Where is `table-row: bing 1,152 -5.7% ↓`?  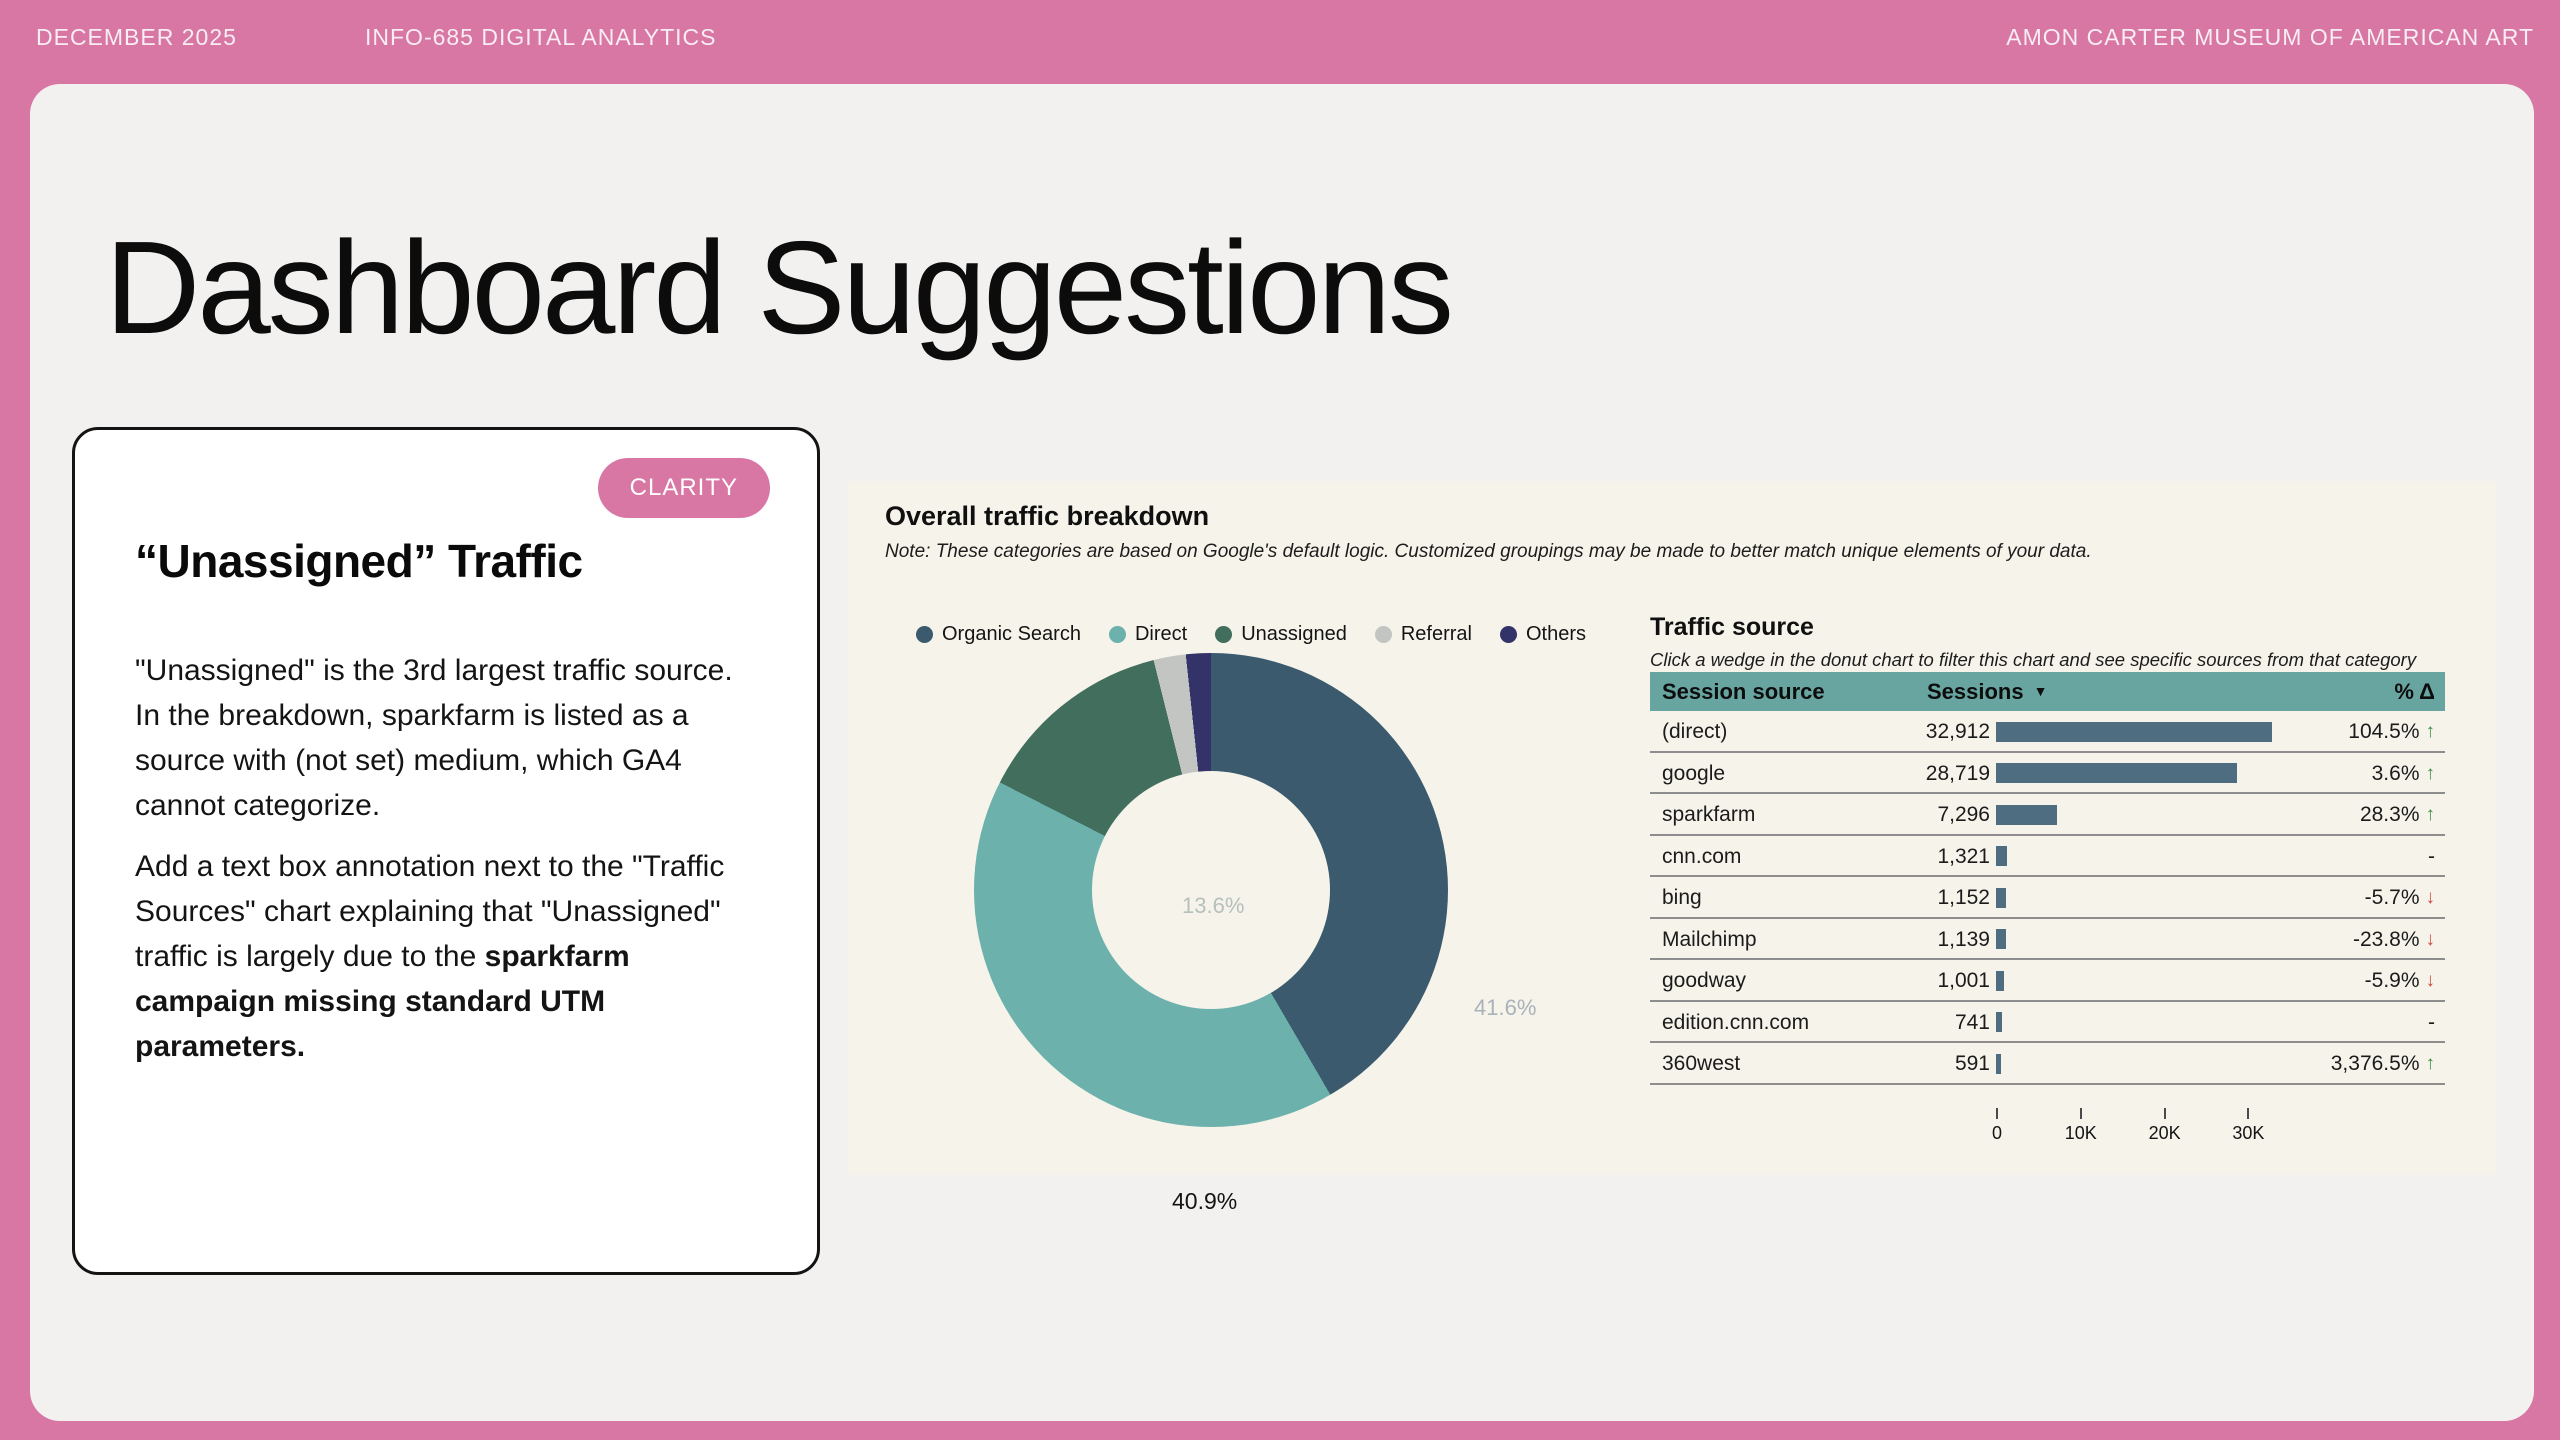
table-row: bing 1,152 -5.7% ↓ is located at coordinates (2047, 898).